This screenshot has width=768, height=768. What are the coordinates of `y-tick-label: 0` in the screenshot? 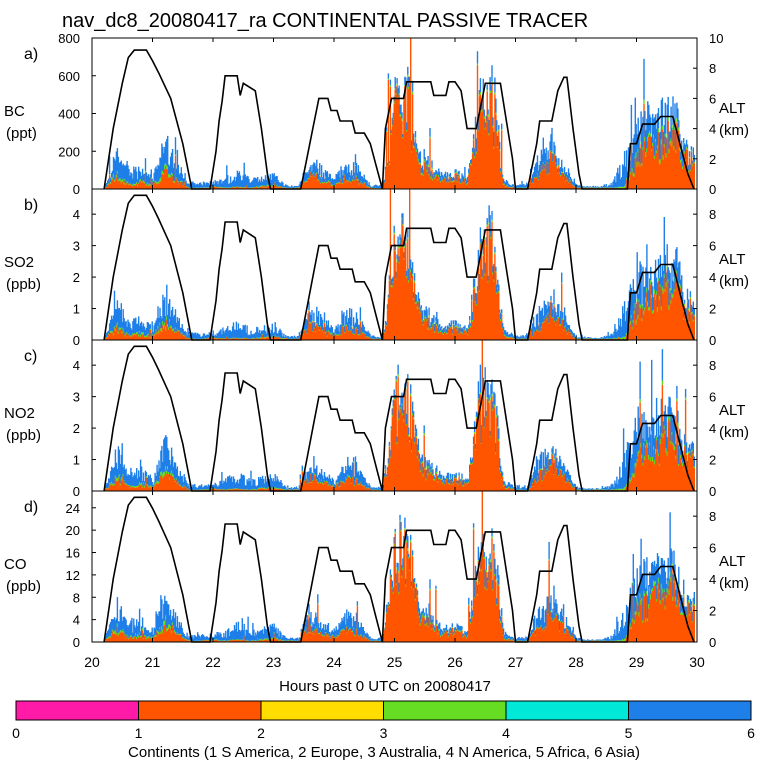 It's located at (76, 189).